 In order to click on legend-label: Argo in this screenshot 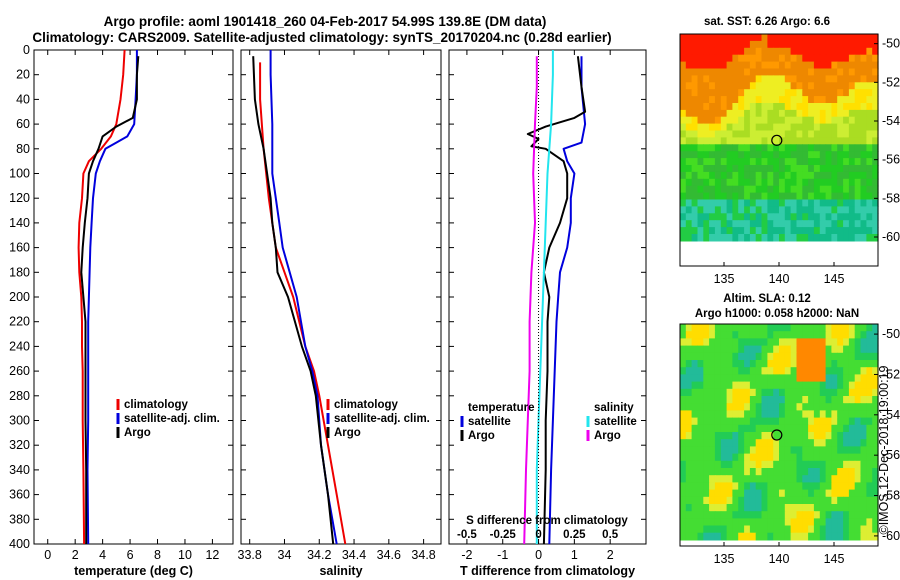, I will do `click(347, 433)`.